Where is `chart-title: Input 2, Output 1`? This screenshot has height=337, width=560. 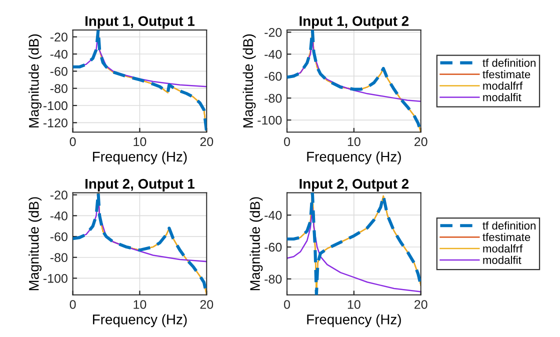 chart-title: Input 2, Output 1 is located at coordinates (139, 185).